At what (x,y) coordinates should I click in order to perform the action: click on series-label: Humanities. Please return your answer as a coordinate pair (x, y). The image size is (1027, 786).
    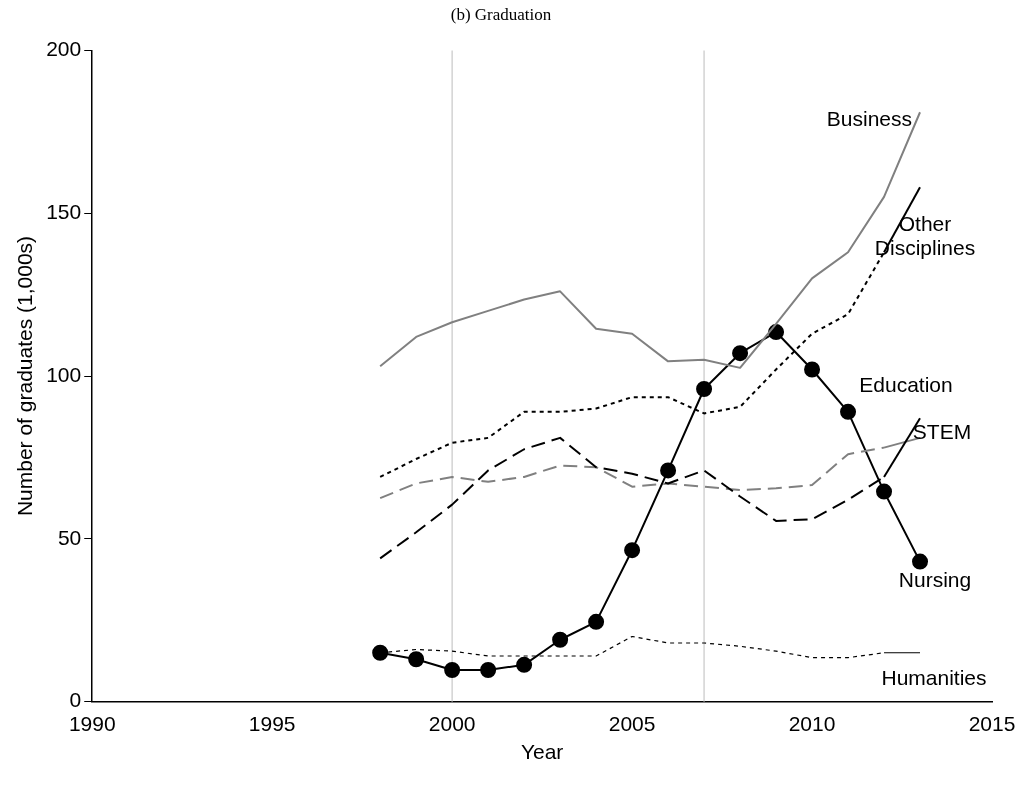
    Looking at the image, I should click on (934, 677).